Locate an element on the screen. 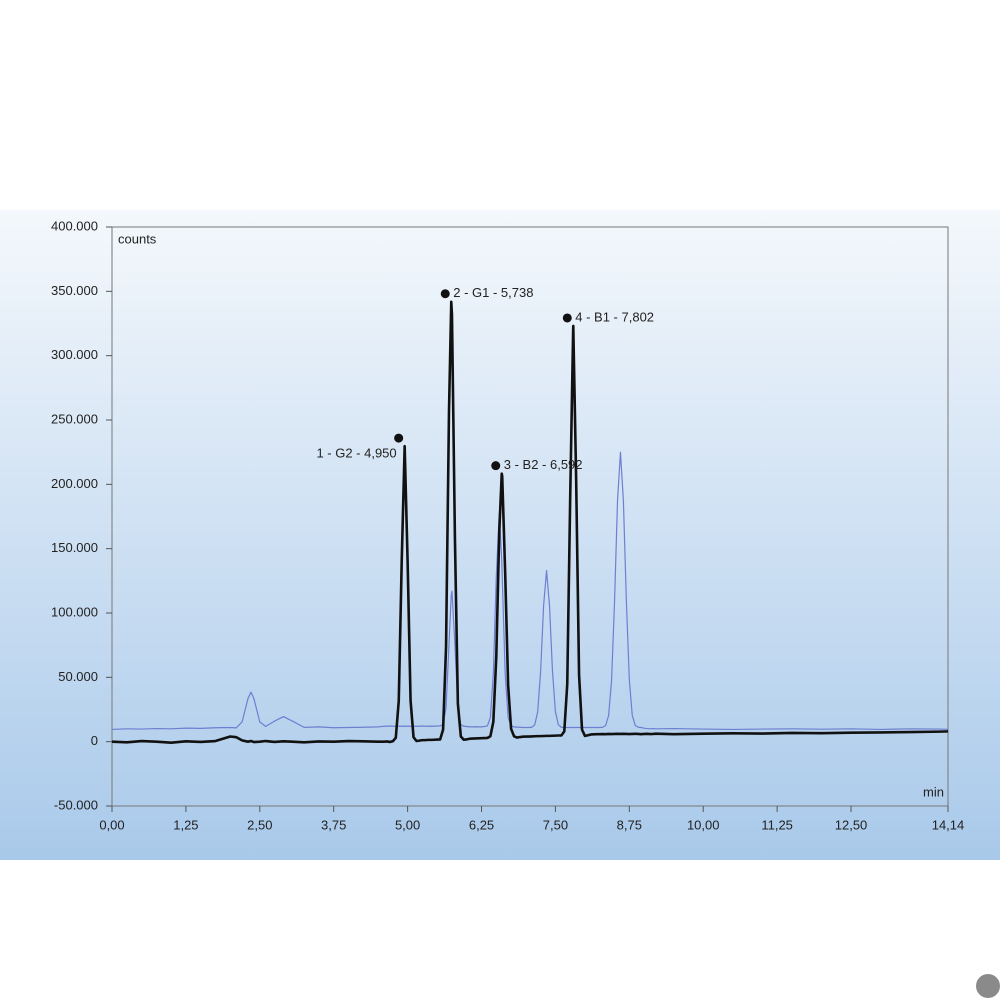 This screenshot has width=1000, height=1000. y-axis-label: counts is located at coordinates (137, 238).